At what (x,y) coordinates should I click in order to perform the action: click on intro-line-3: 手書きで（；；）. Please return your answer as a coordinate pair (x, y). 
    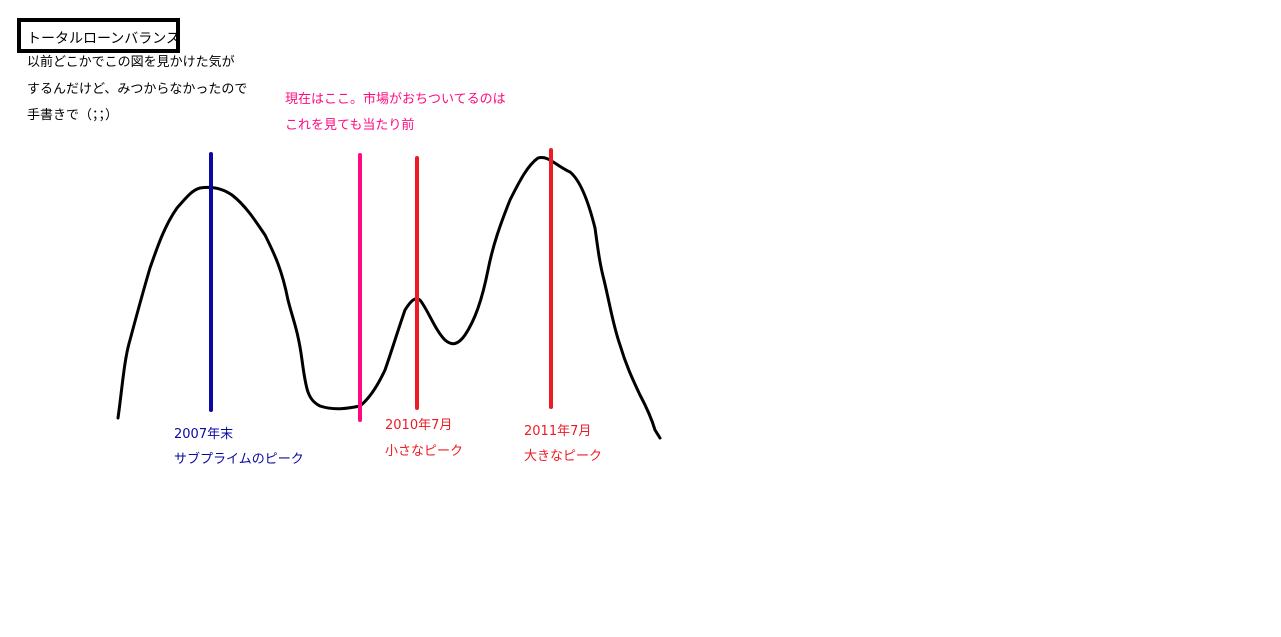
    Looking at the image, I should click on (73, 115).